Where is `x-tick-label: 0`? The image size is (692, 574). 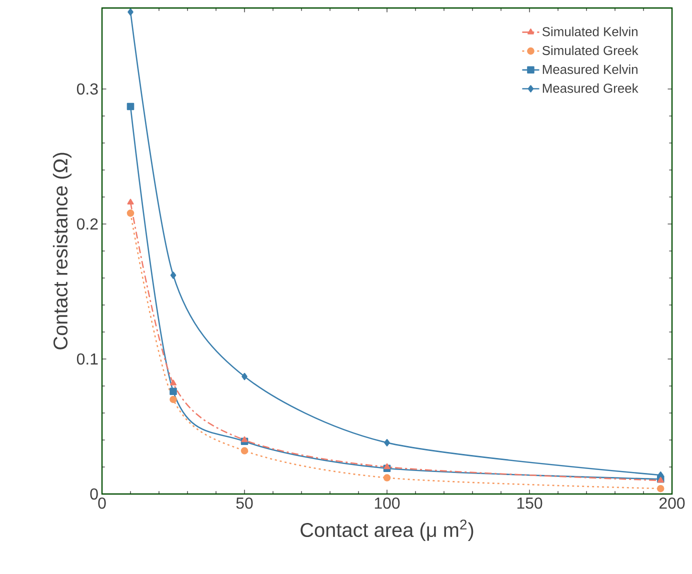 x-tick-label: 0 is located at coordinates (102, 503).